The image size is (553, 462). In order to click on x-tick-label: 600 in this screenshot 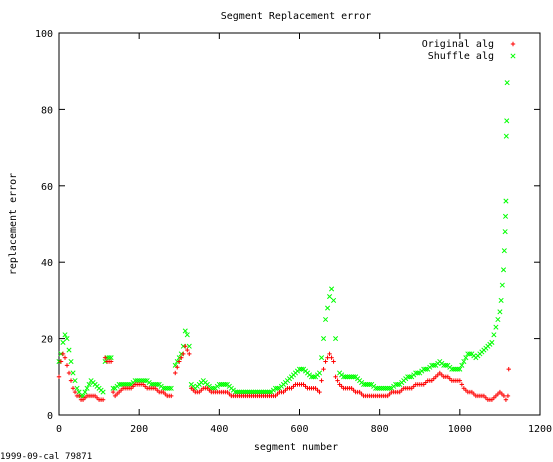, I will do `click(299, 429)`.